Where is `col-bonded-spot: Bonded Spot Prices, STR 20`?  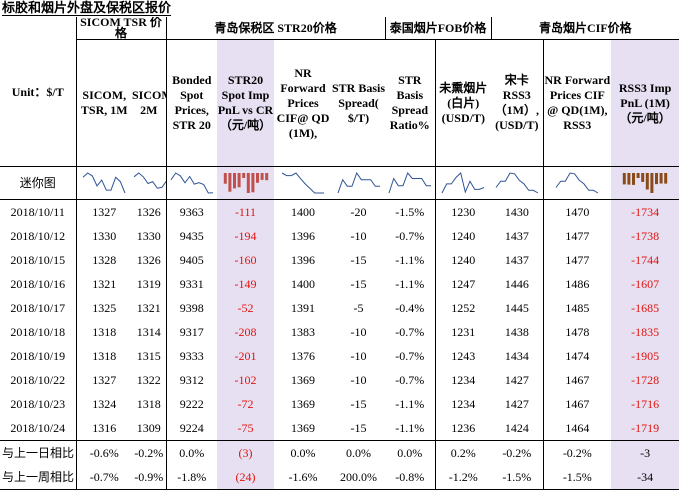 col-bonded-spot: Bonded Spot Prices, STR 20 is located at coordinates (191, 103).